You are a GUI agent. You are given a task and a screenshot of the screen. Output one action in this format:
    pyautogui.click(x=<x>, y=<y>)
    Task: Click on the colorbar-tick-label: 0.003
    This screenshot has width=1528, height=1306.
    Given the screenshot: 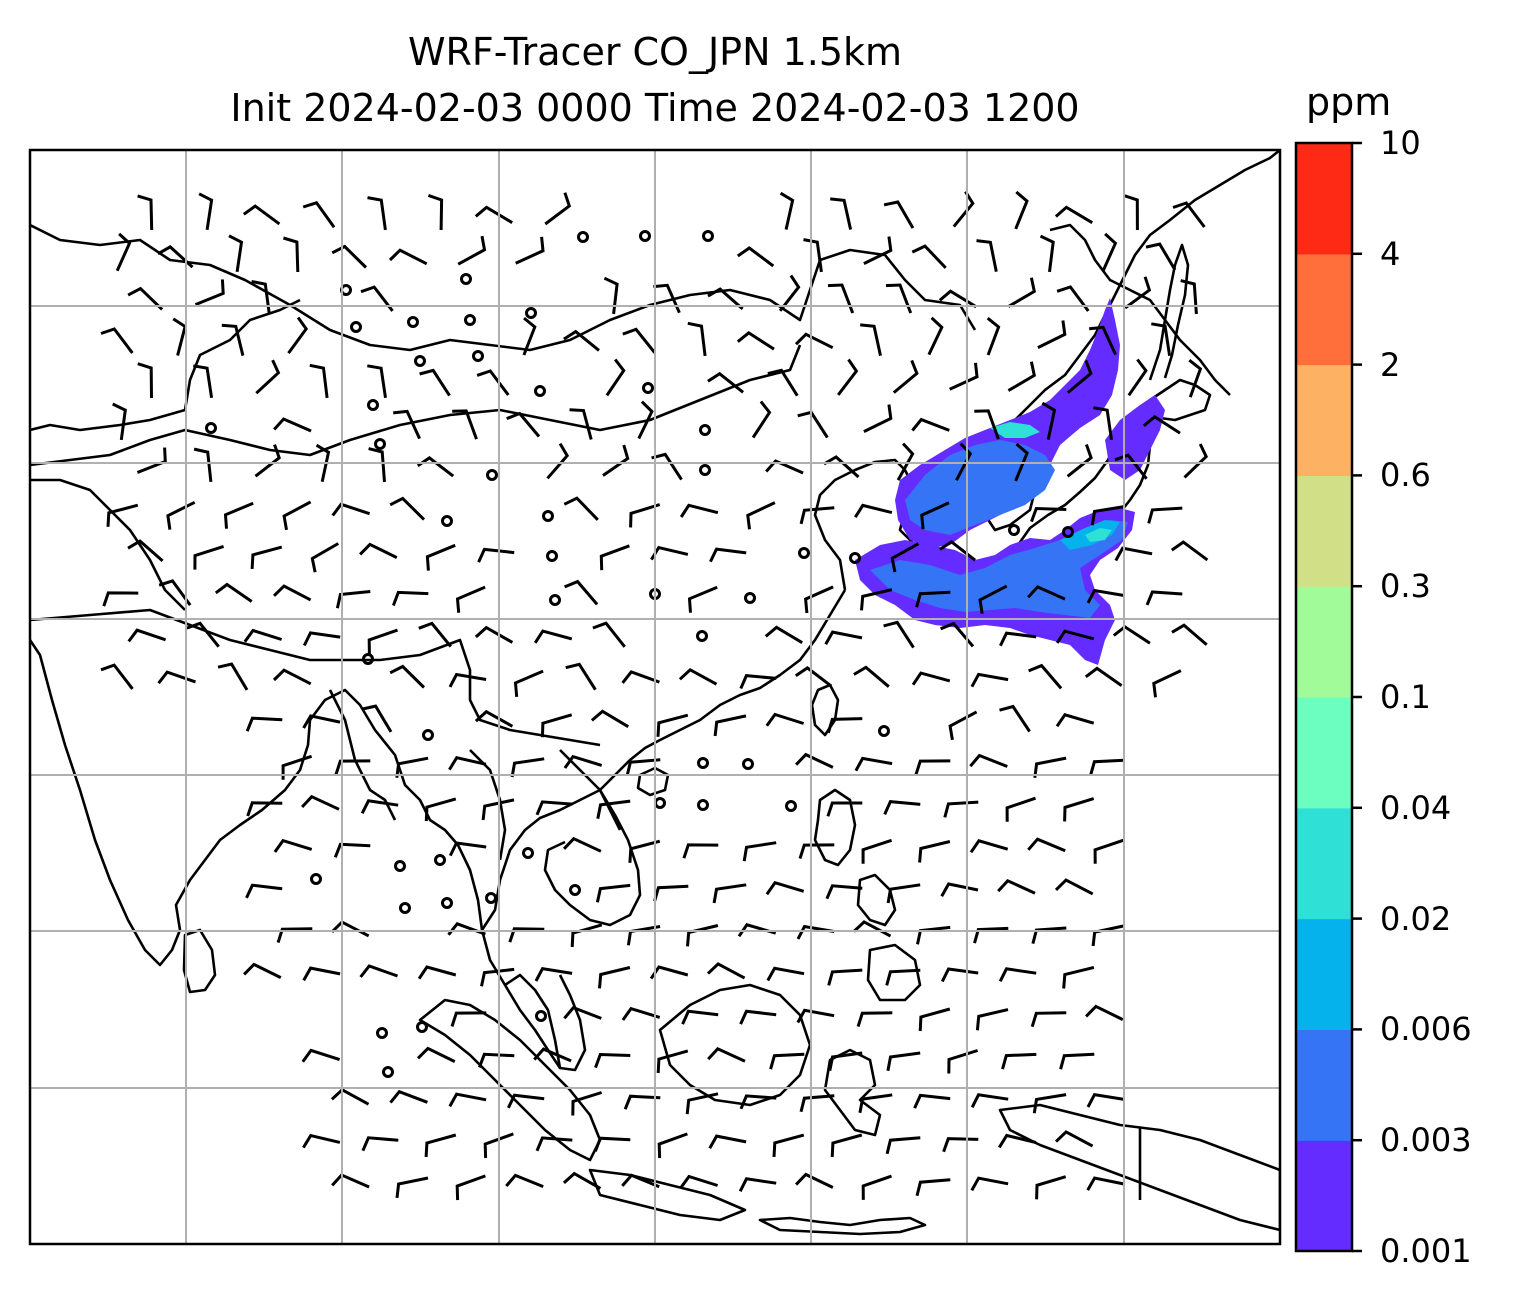 What is the action you would take?
    pyautogui.click(x=1426, y=1140)
    